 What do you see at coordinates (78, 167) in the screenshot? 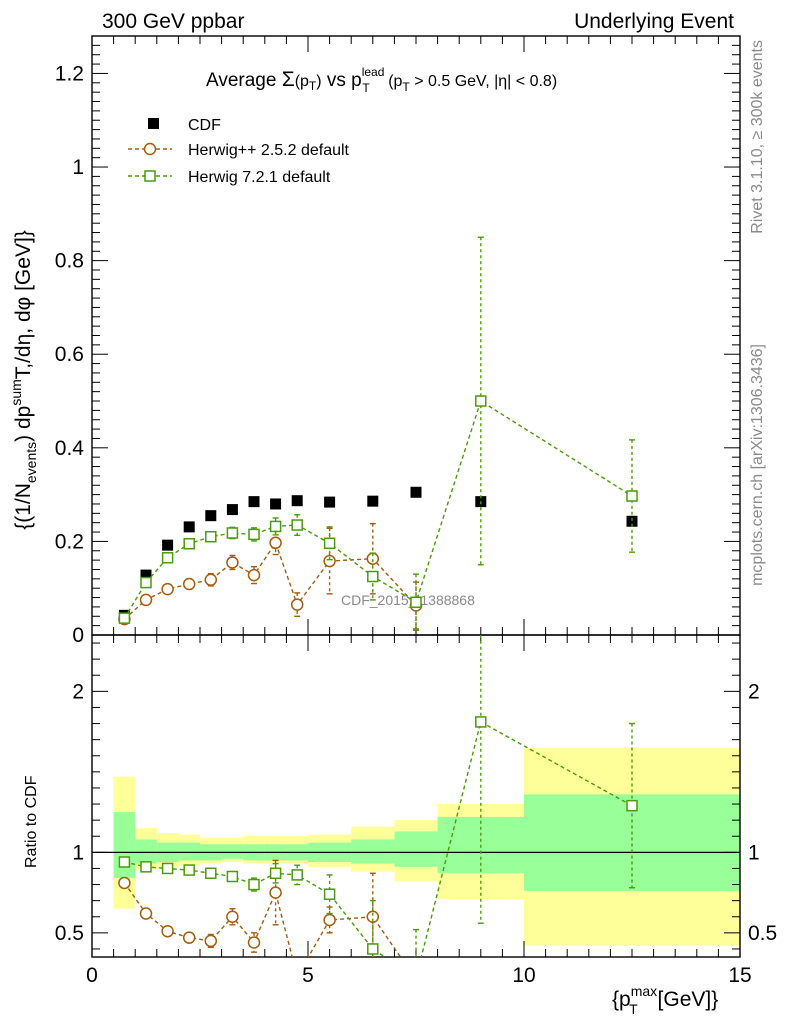
I see `main-y-tick-label: 1` at bounding box center [78, 167].